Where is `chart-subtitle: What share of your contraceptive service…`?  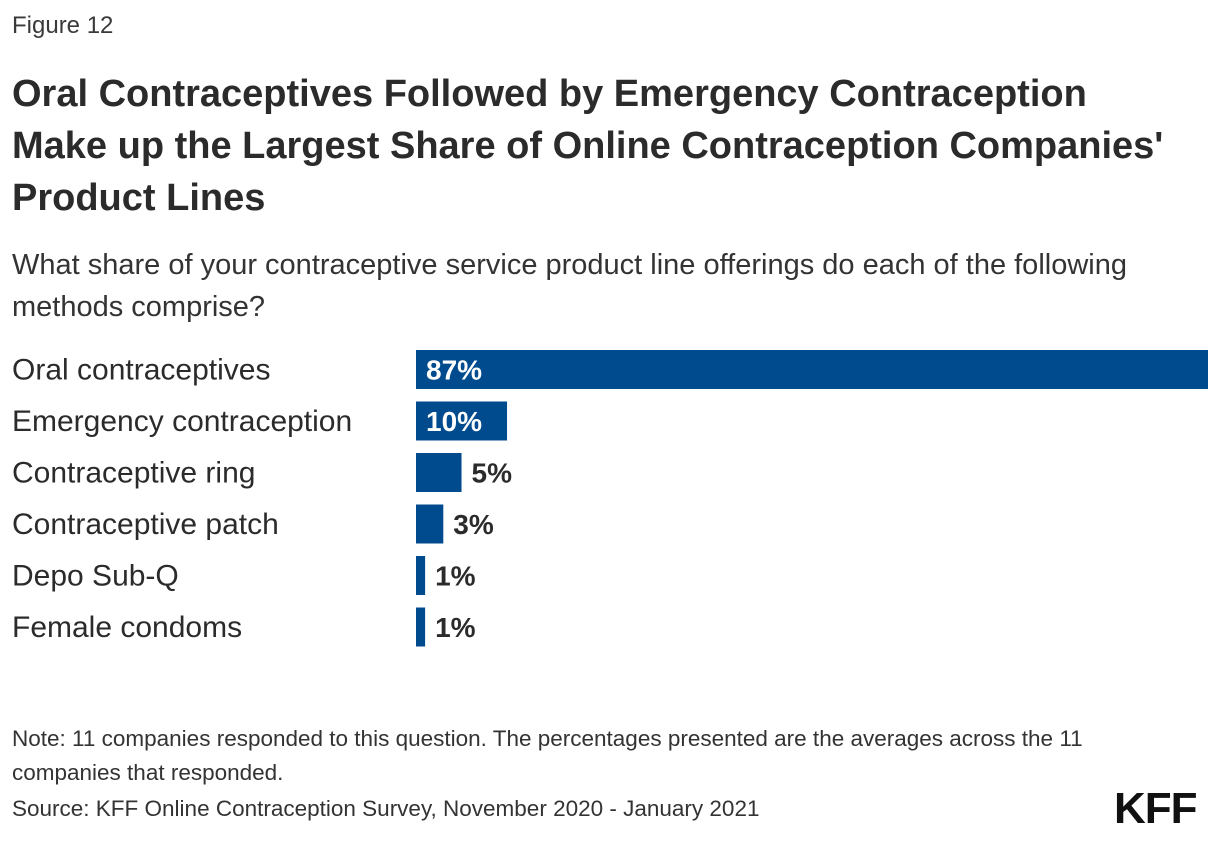
chart-subtitle: What share of your contraceptive service… is located at coordinates (569, 286).